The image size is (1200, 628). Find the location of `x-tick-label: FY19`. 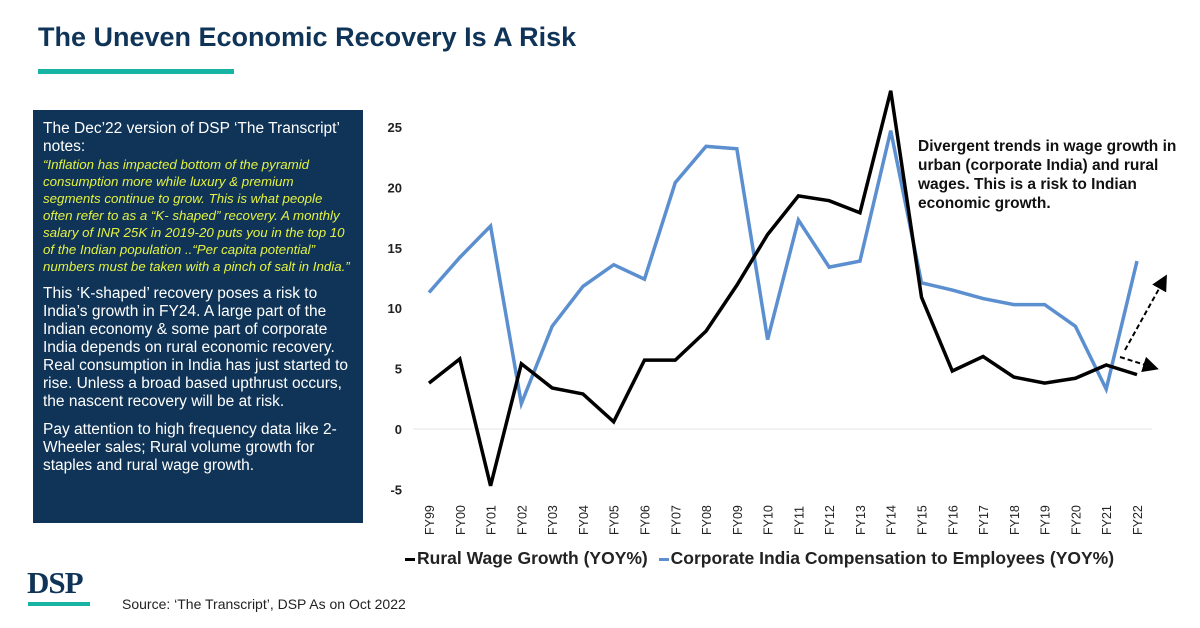

x-tick-label: FY19 is located at coordinates (1046, 520).